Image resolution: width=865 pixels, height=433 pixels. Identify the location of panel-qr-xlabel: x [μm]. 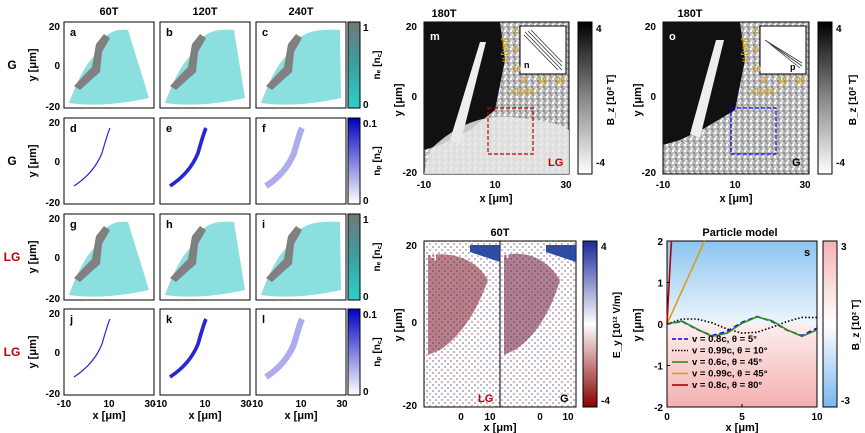
(499, 427).